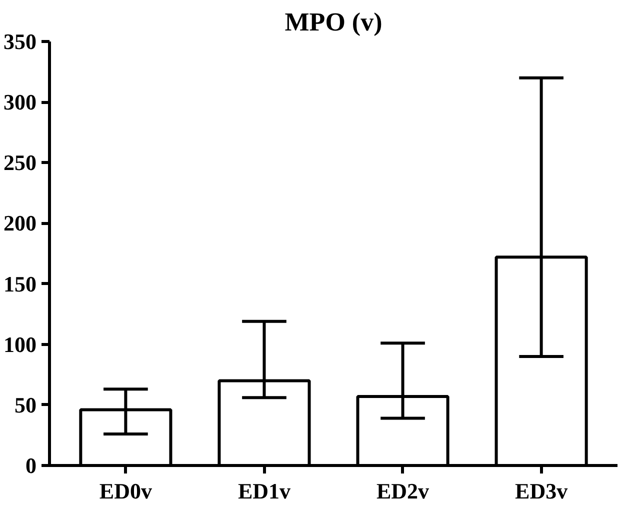 The image size is (637, 506). Describe the element at coordinates (125, 491) in the screenshot. I see `x-tick-label: ED0v` at that location.